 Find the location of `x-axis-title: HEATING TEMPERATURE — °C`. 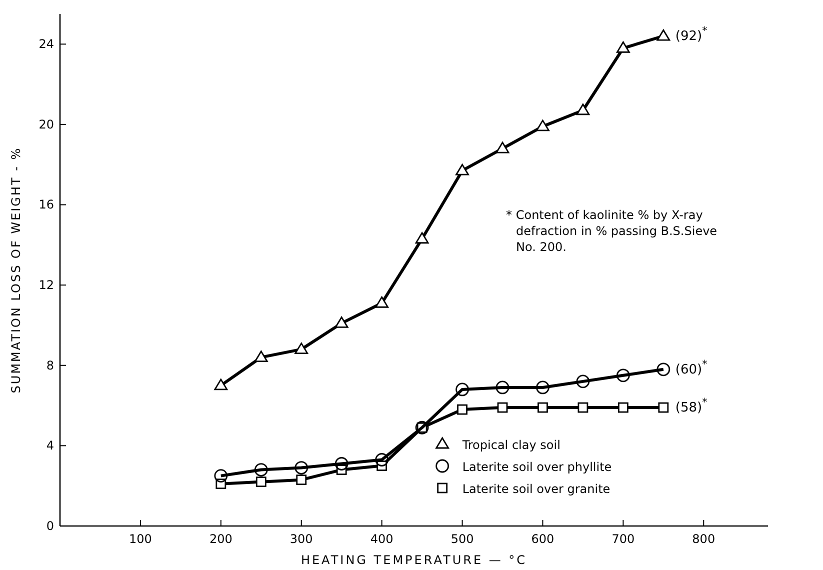

x-axis-title: HEATING TEMPERATURE — °C is located at coordinates (414, 560).